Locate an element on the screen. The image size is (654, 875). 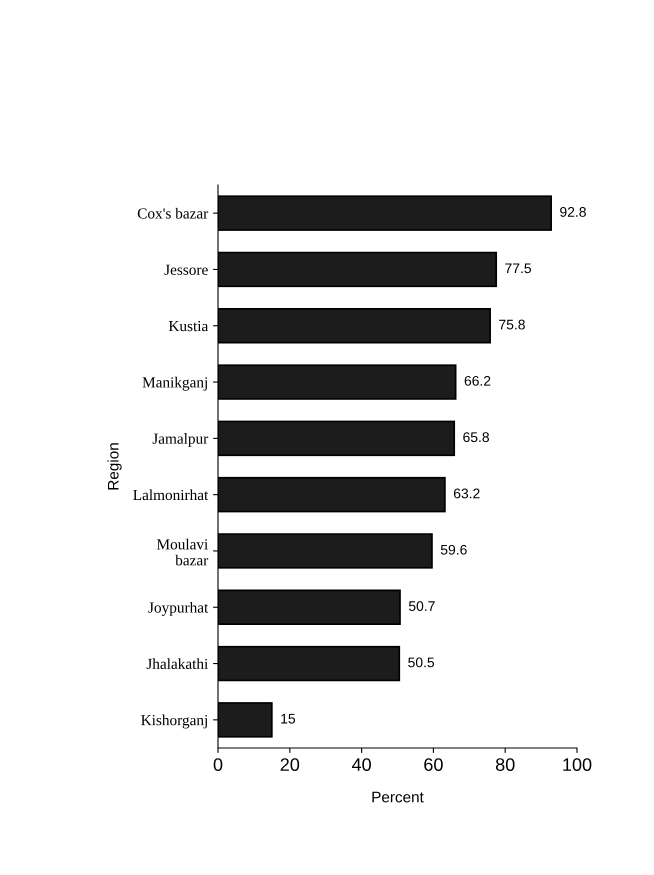
y-tick-label: Lalmonirhat is located at coordinates (170, 494).